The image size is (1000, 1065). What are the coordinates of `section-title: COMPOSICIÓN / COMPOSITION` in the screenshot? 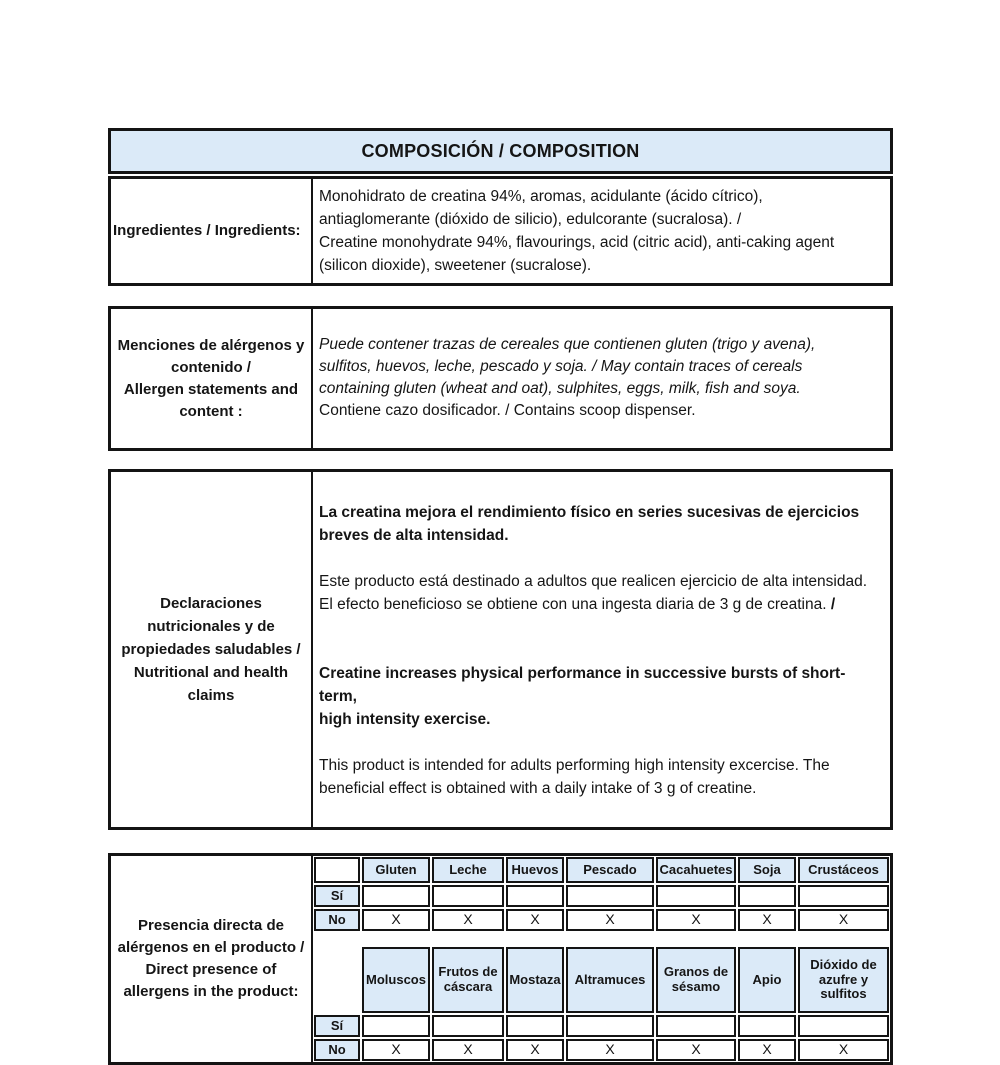 It's located at (500, 150).